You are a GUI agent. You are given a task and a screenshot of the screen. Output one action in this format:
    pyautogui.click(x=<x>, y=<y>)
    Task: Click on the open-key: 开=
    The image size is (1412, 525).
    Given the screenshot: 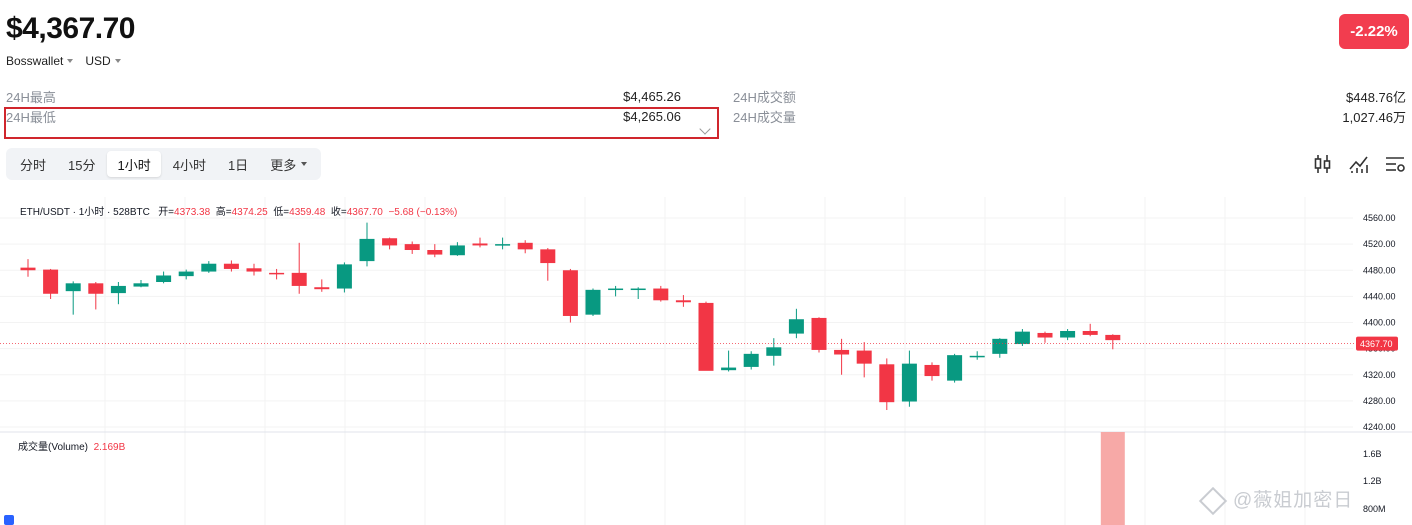 What is the action you would take?
    pyautogui.click(x=166, y=212)
    